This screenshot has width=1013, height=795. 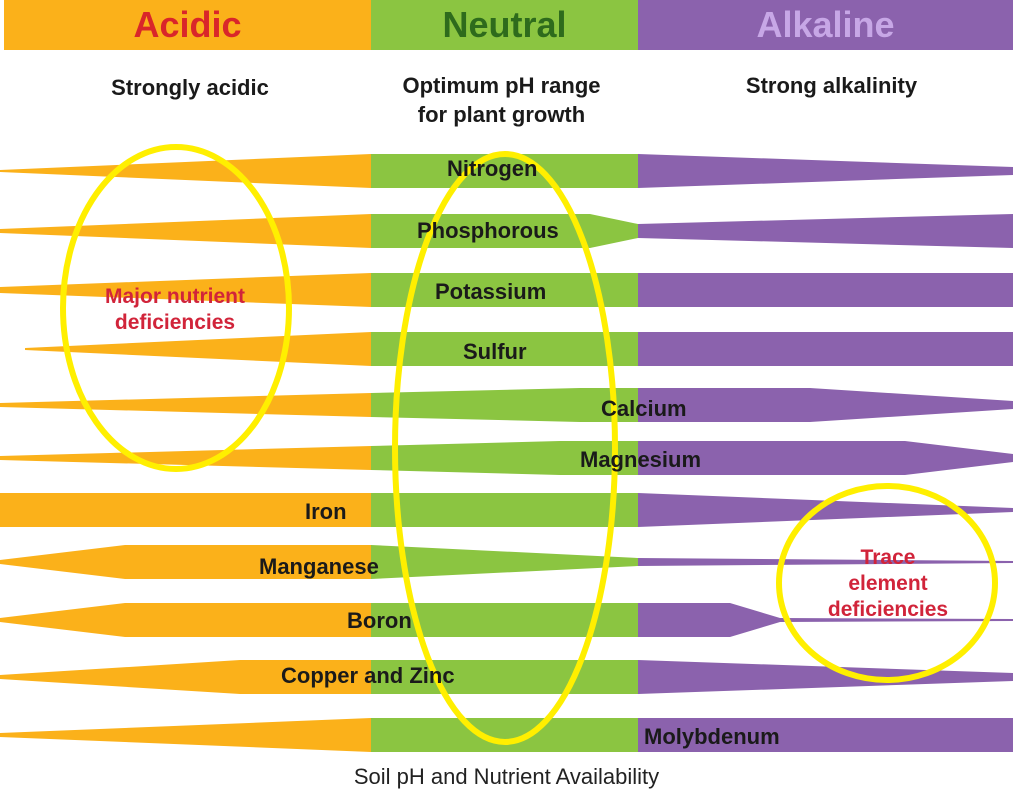 What do you see at coordinates (185, 405) in the screenshot?
I see `band-calcium-acidic` at bounding box center [185, 405].